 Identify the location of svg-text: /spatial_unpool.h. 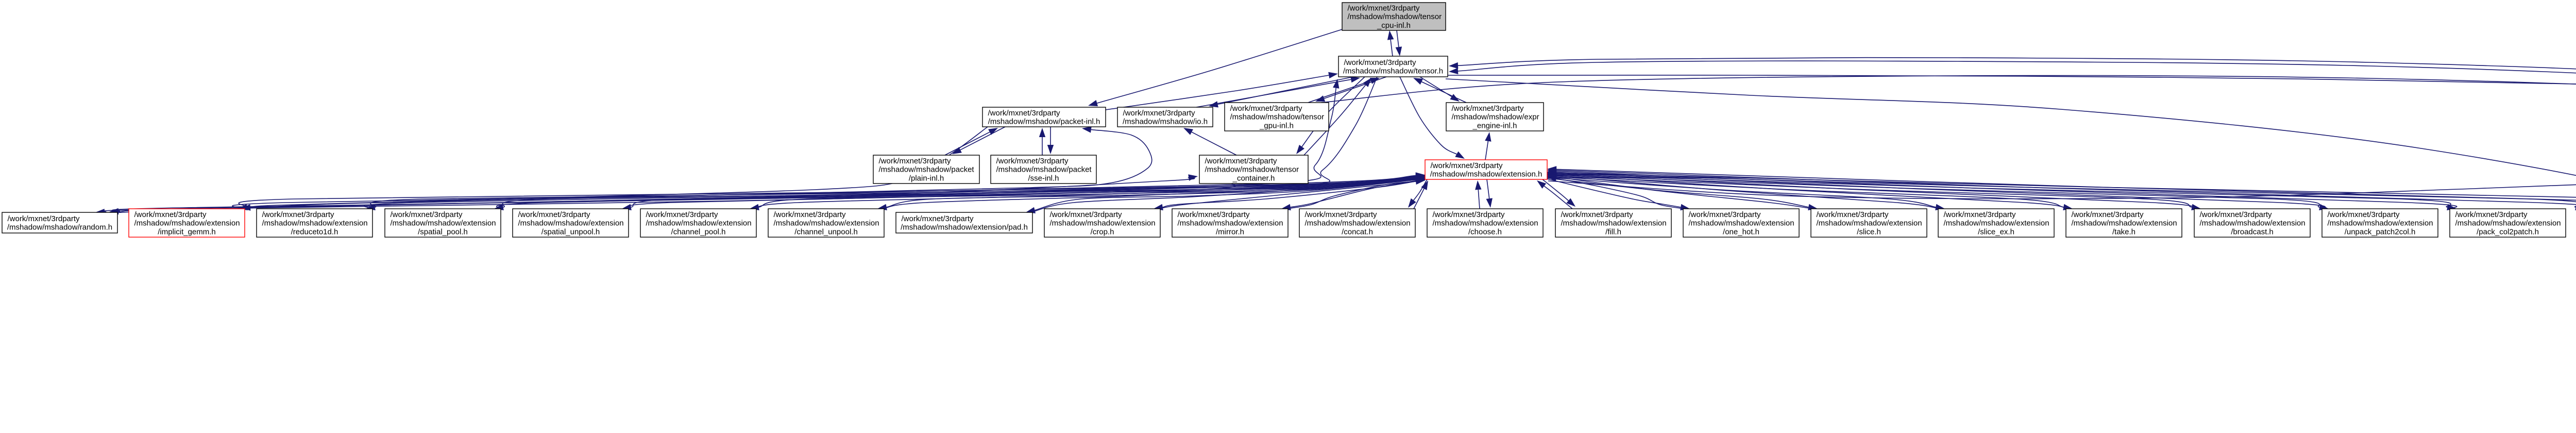
(570, 231).